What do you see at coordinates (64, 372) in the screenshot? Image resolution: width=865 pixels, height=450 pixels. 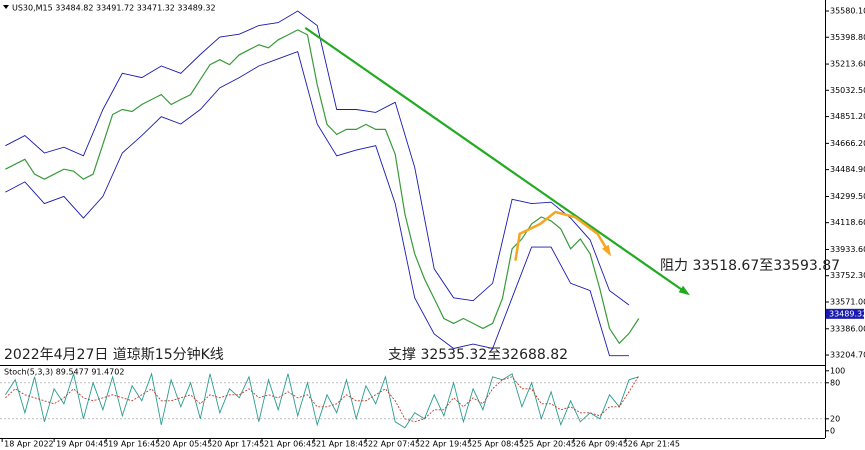 I see `indicator-title: Stoch(5,3,3) 89.5477 91.4702` at bounding box center [64, 372].